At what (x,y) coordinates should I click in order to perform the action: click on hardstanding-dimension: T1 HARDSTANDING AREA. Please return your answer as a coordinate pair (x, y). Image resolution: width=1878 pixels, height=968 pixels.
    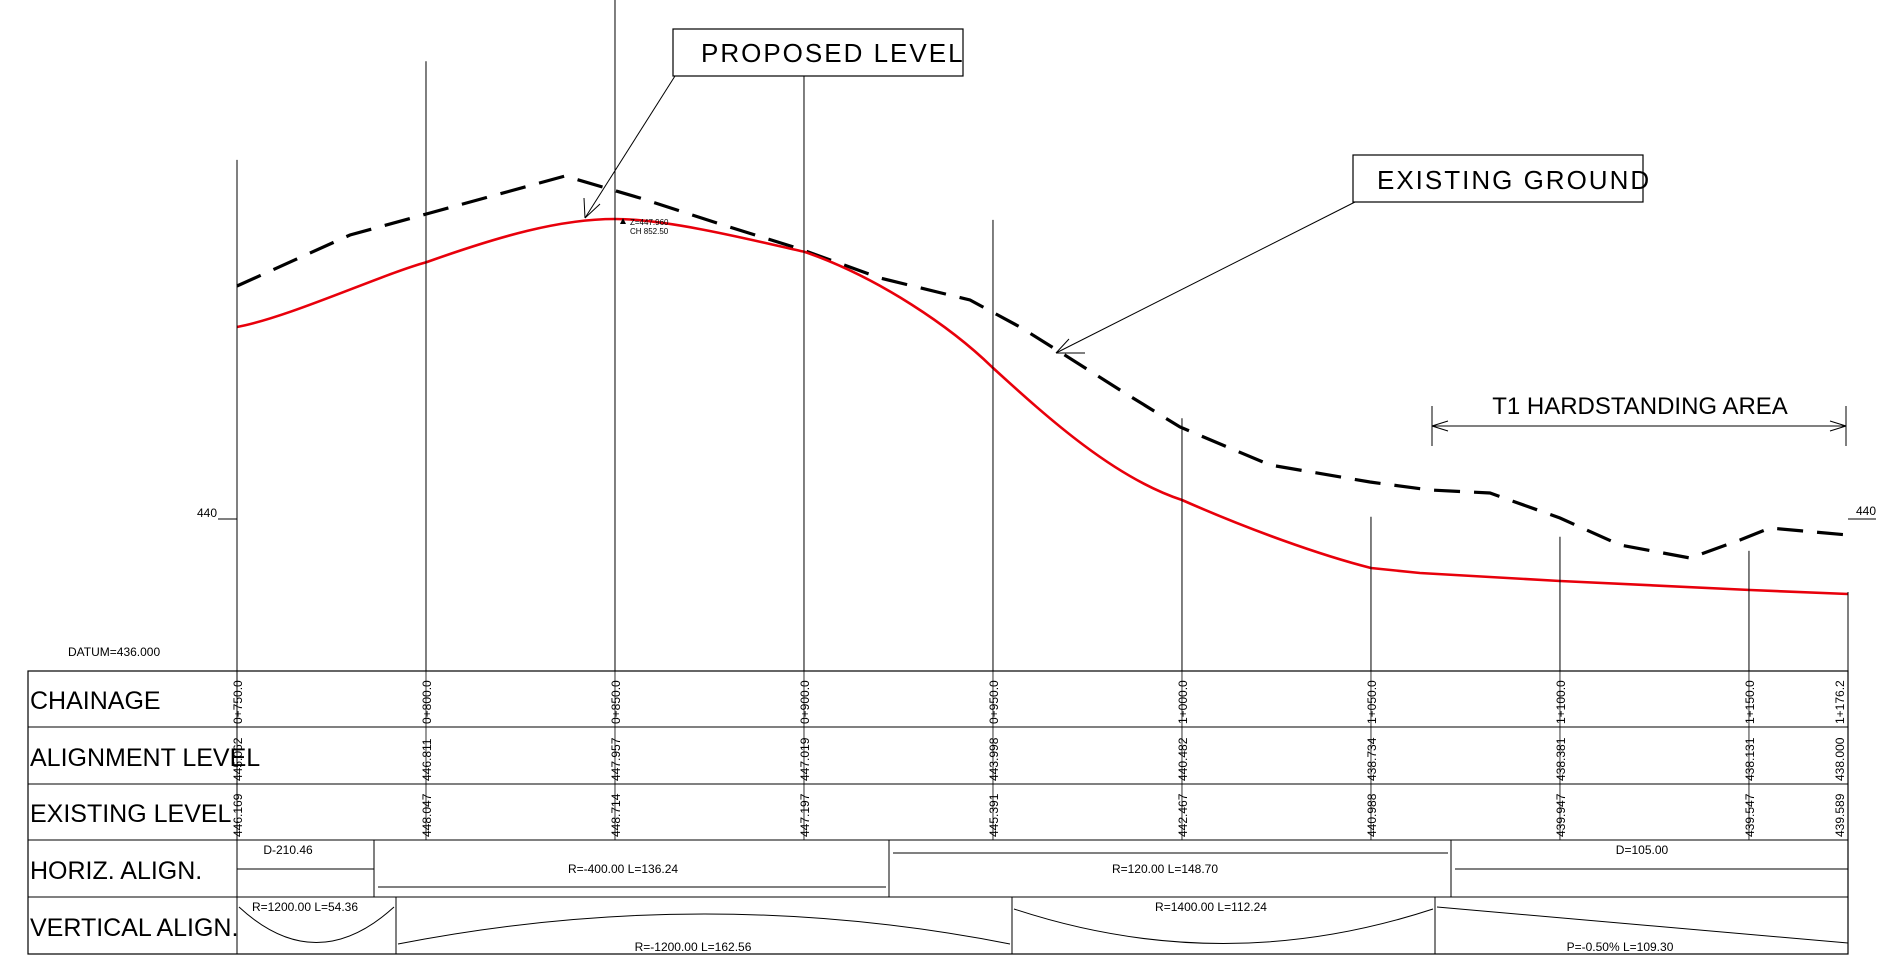
    Looking at the image, I should click on (1639, 419).